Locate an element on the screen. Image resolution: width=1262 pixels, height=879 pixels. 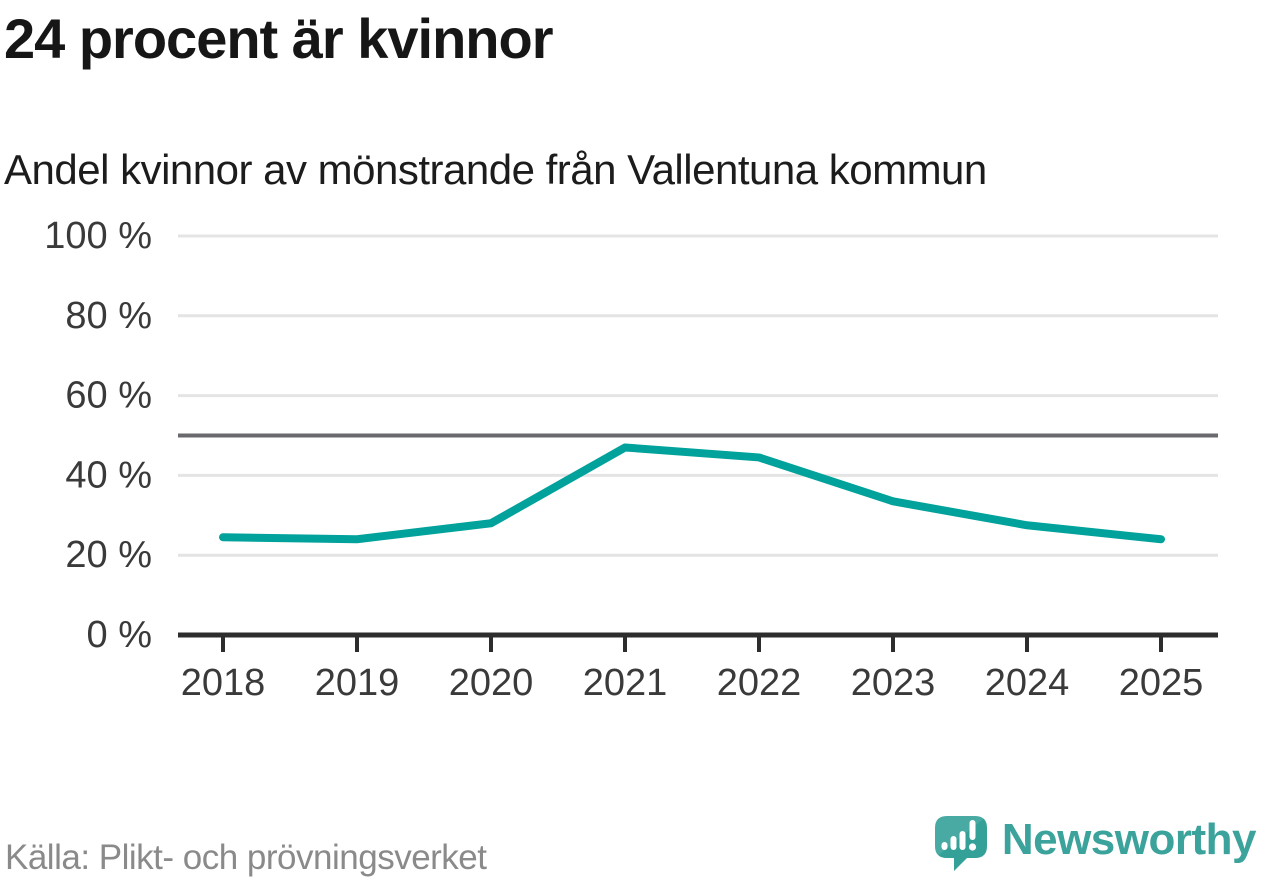
y-axis-label: 60 % is located at coordinates (108, 396).